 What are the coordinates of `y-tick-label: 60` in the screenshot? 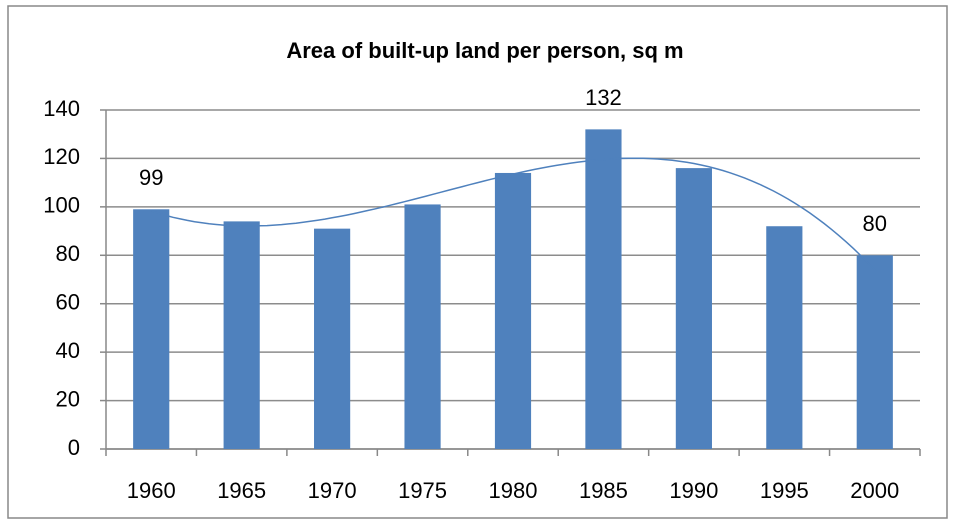 It's located at (68, 302).